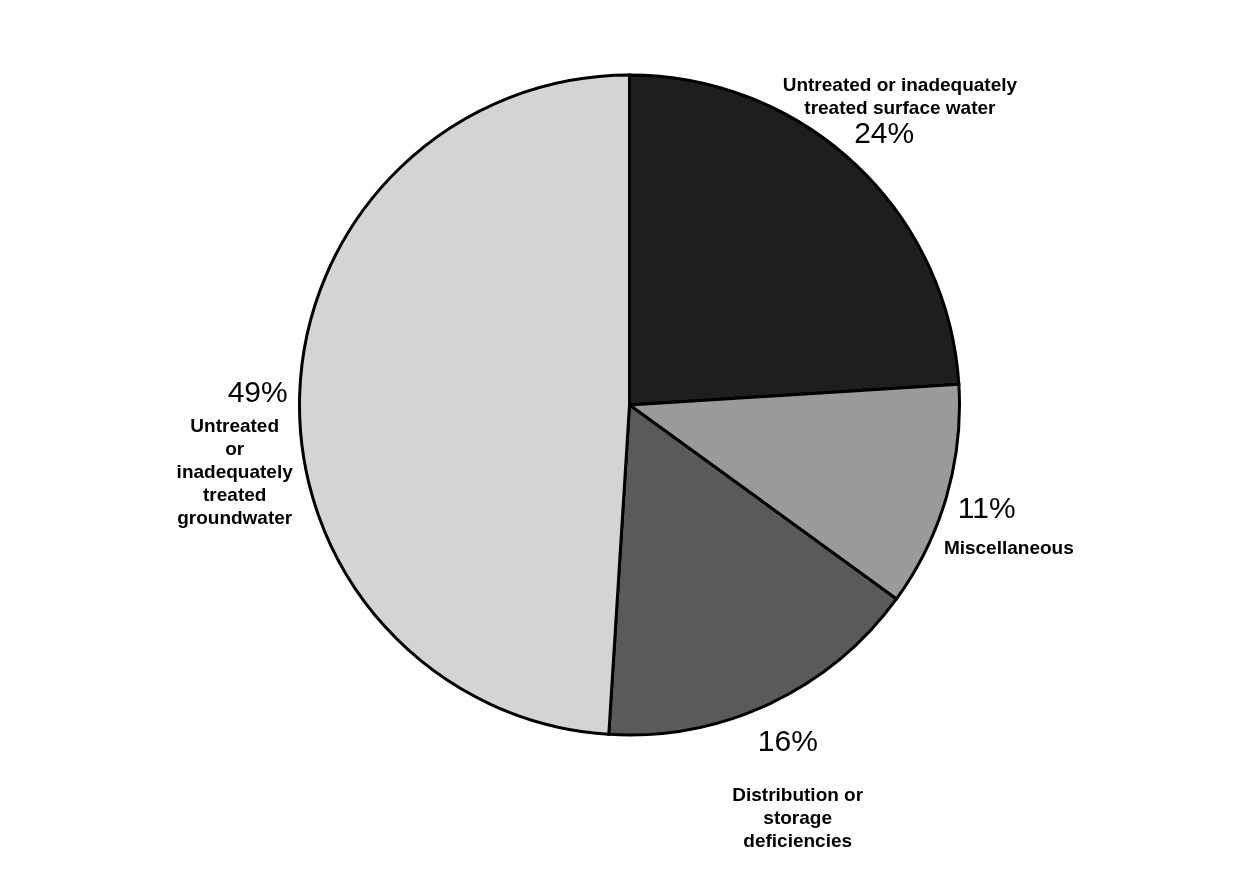 The image size is (1259, 883). I want to click on slice-label: Miscellaneous, so click(1008, 548).